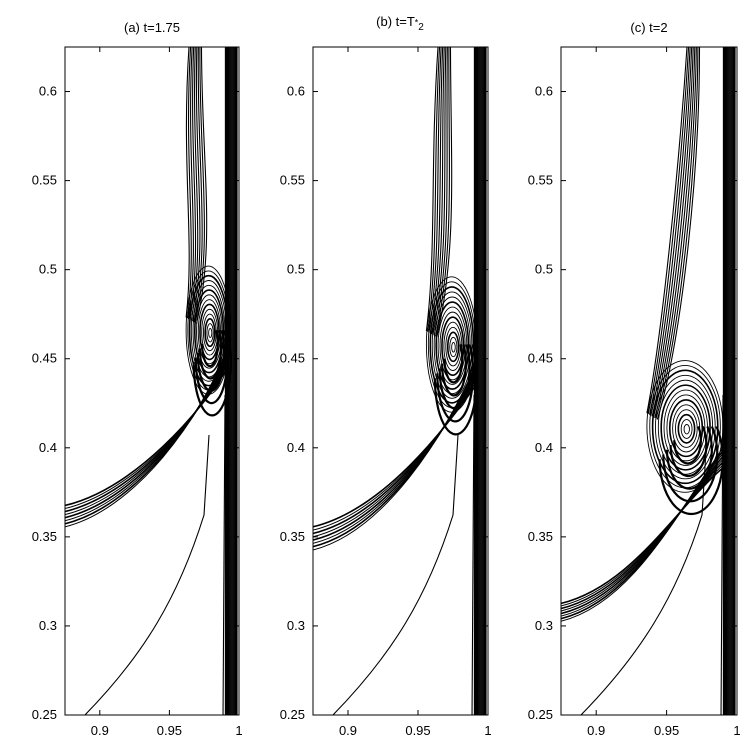  I want to click on panel-a-title: (a) t=1.75, so click(152, 27).